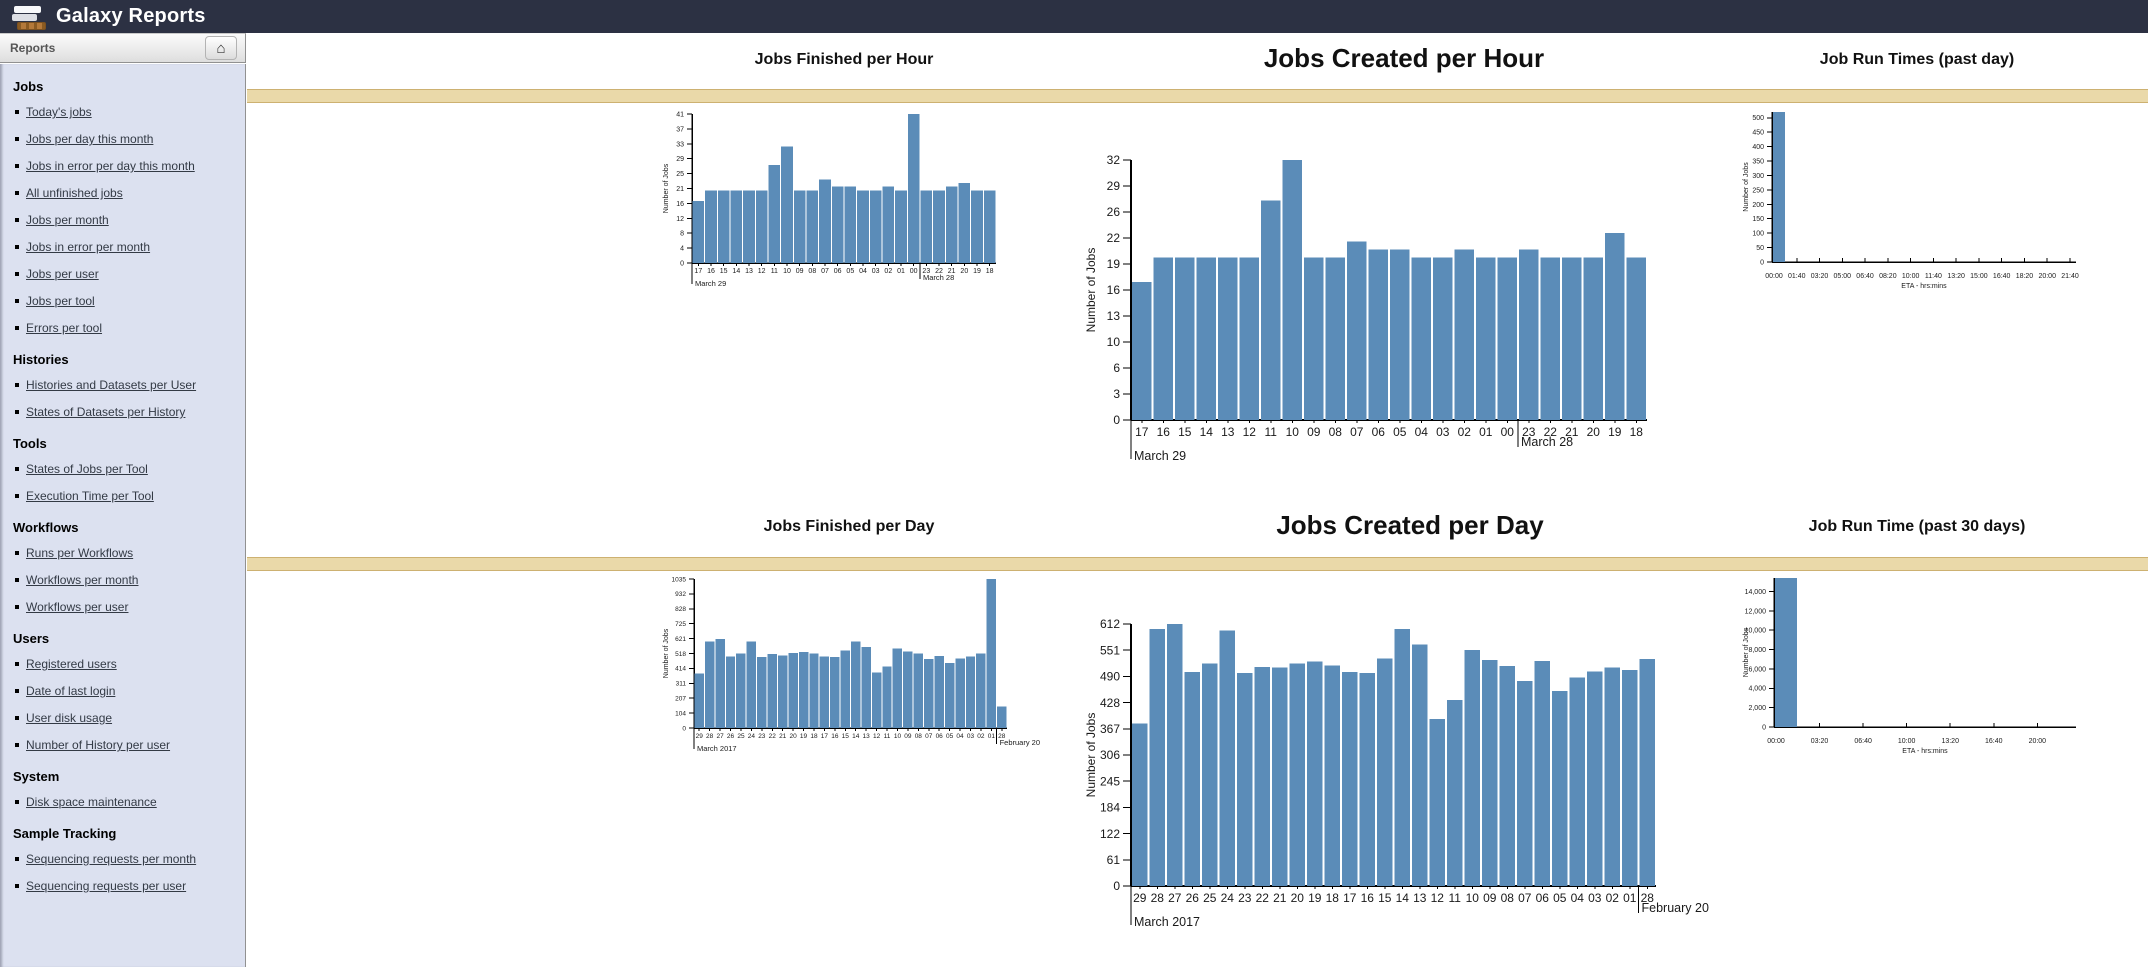 The width and height of the screenshot is (2148, 969). What do you see at coordinates (90, 139) in the screenshot?
I see `sidebar-link: Jobs per day this month` at bounding box center [90, 139].